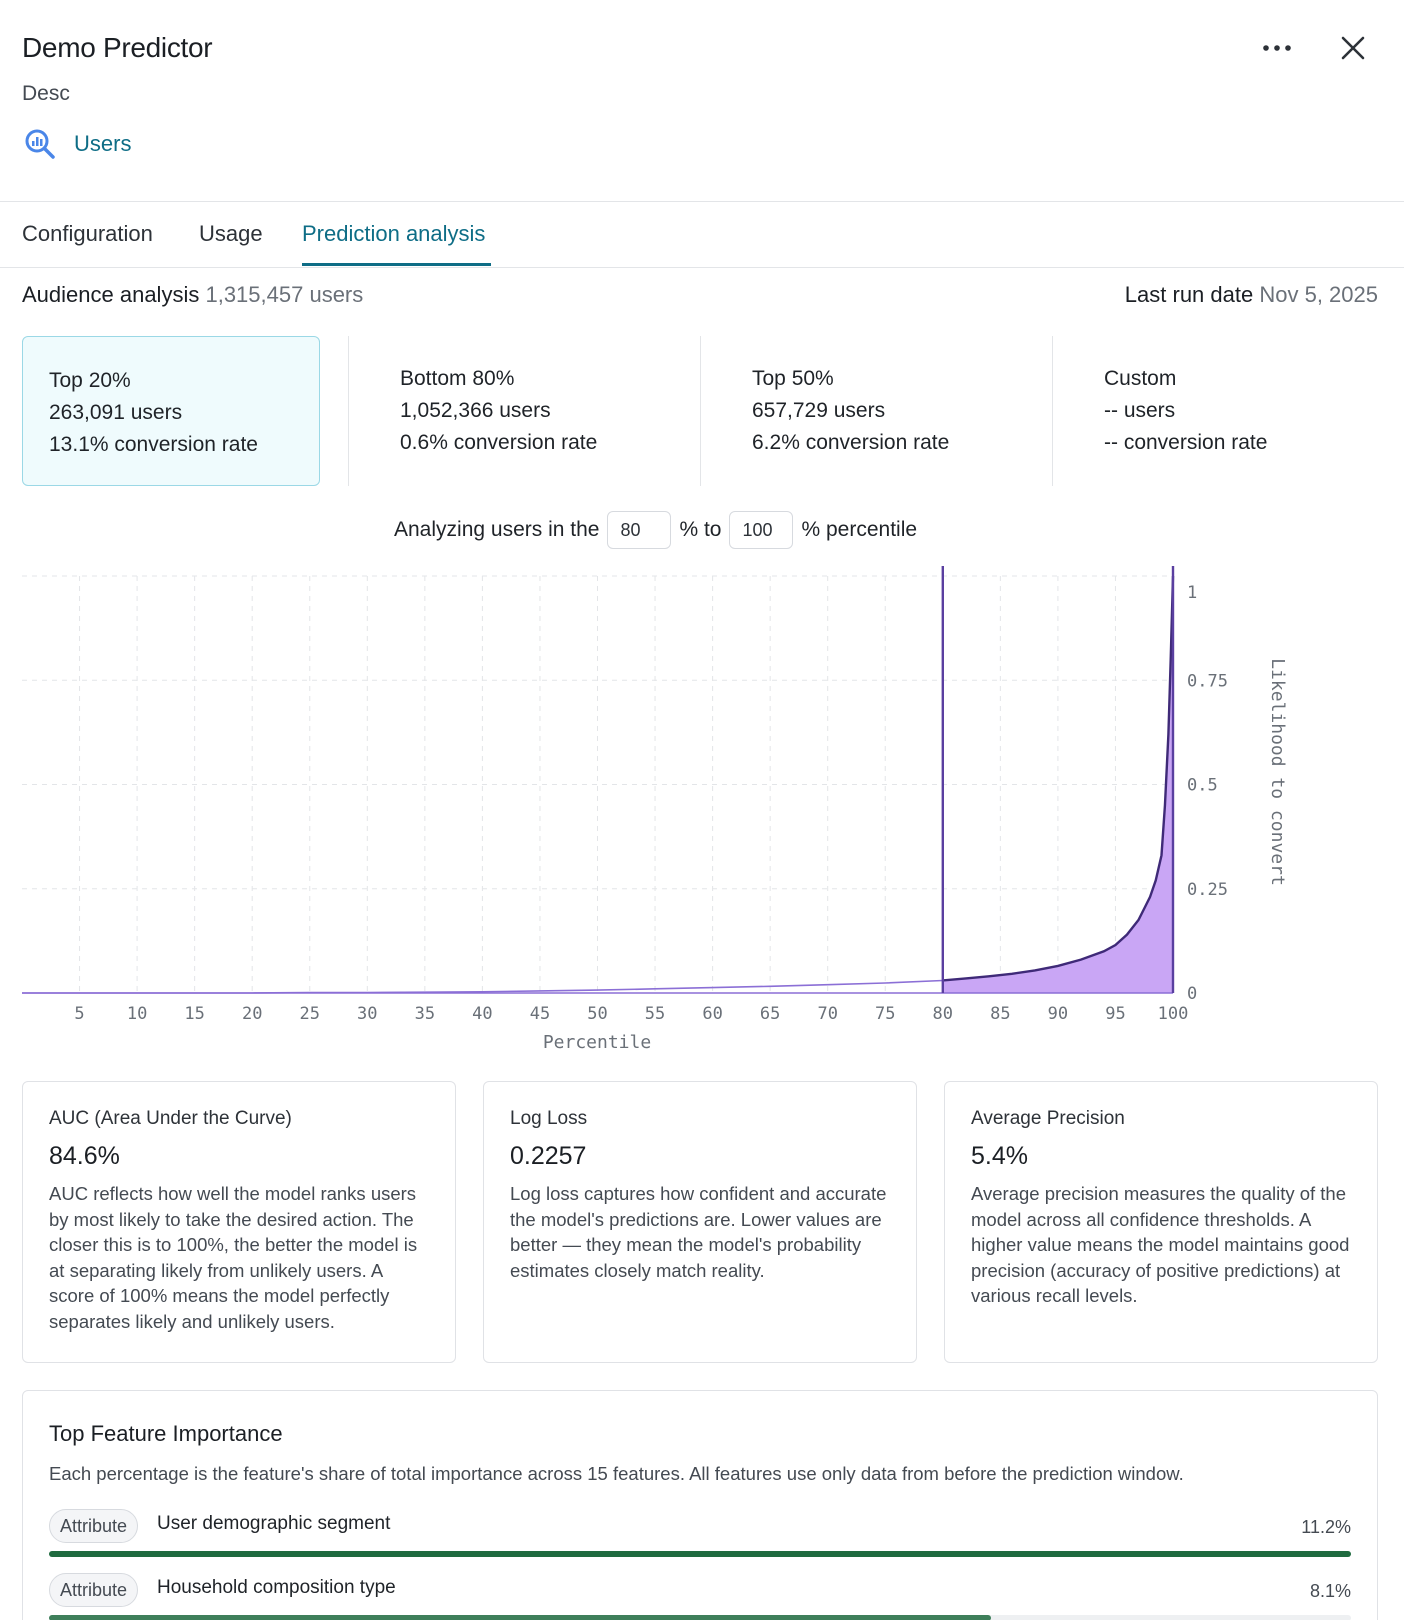 The height and width of the screenshot is (1620, 1404). I want to click on last-run-label: Last run date, so click(1189, 294).